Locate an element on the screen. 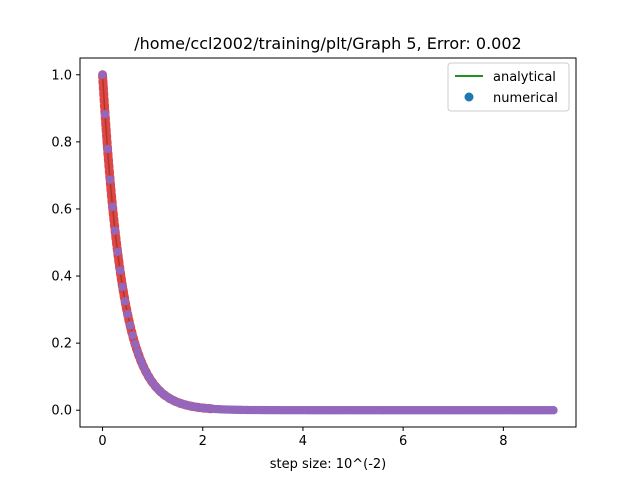 The image size is (640, 484). x-tick-label: 0 is located at coordinates (102, 441).